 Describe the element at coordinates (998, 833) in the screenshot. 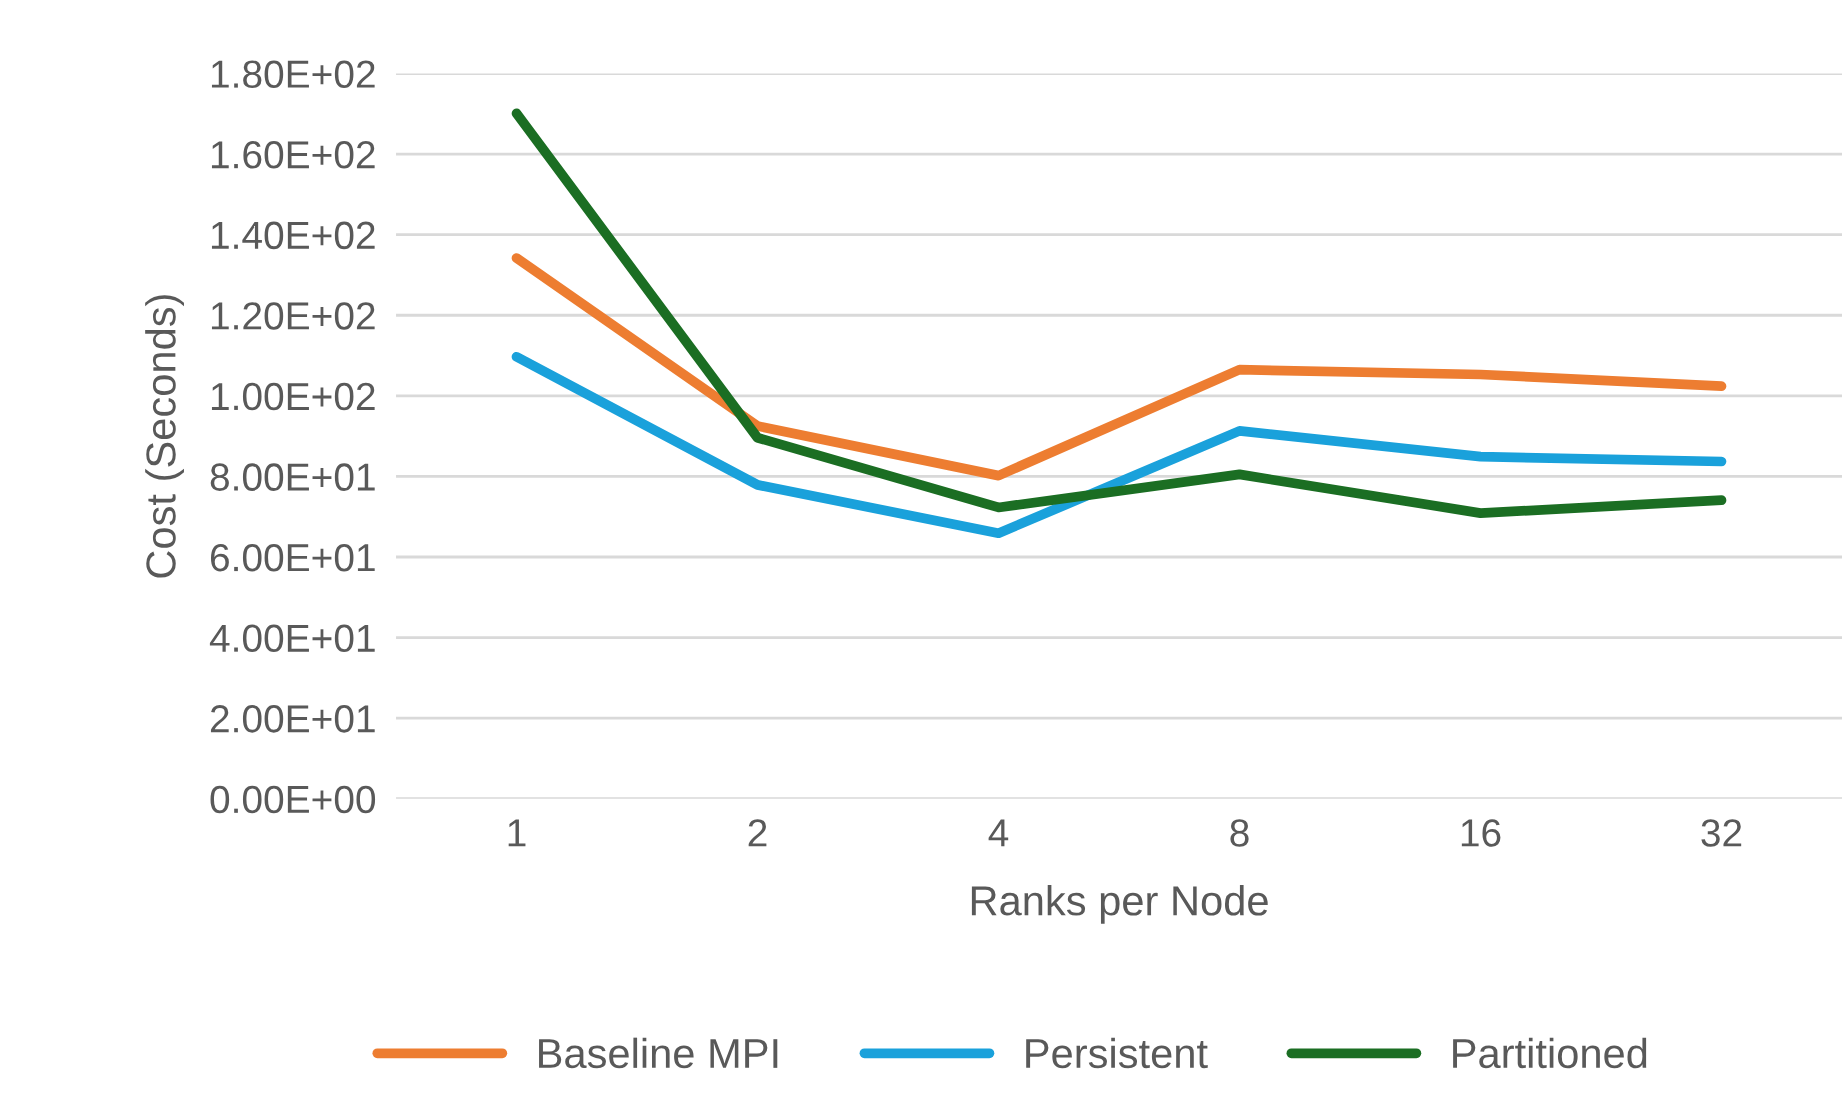

I see `x-tick-label: 4` at that location.